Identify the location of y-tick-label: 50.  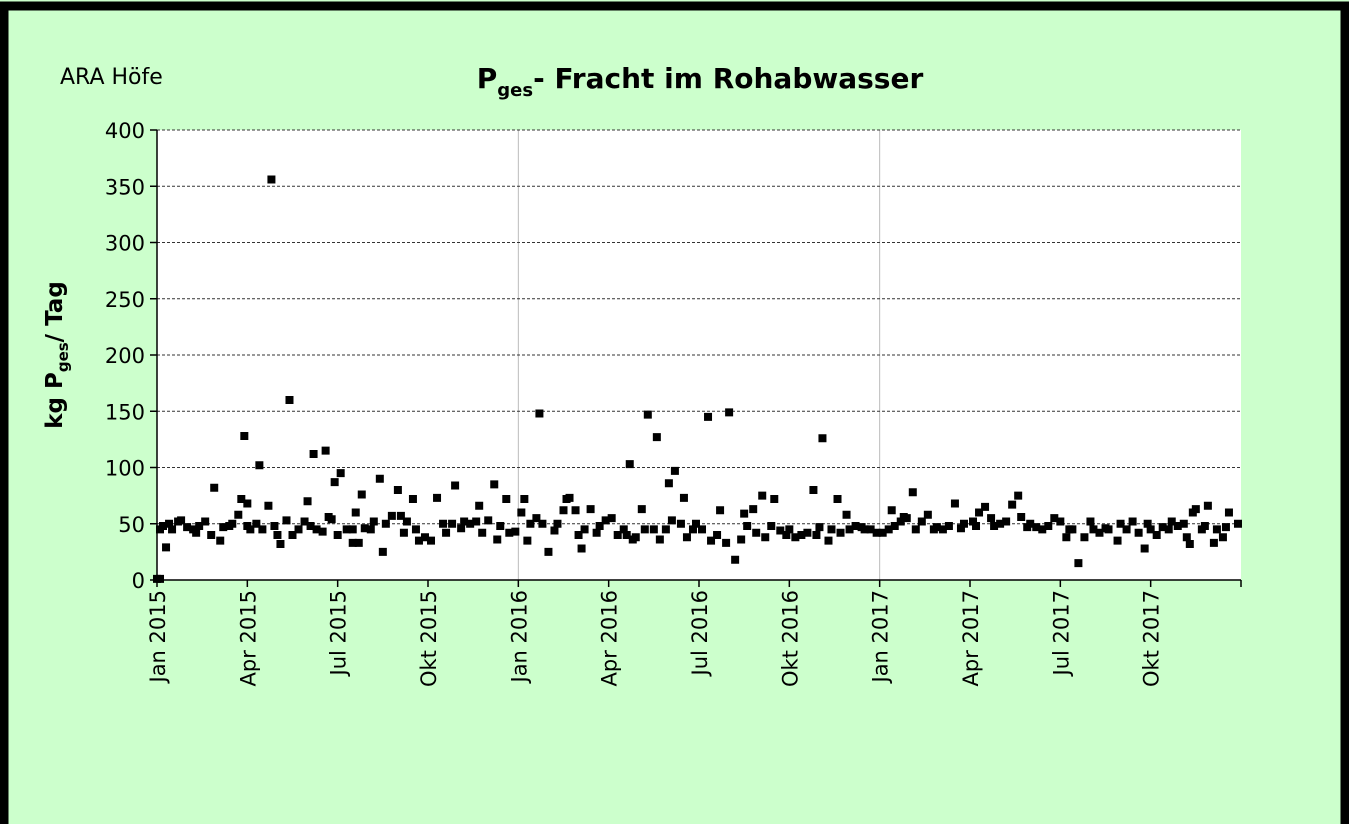
(131, 525).